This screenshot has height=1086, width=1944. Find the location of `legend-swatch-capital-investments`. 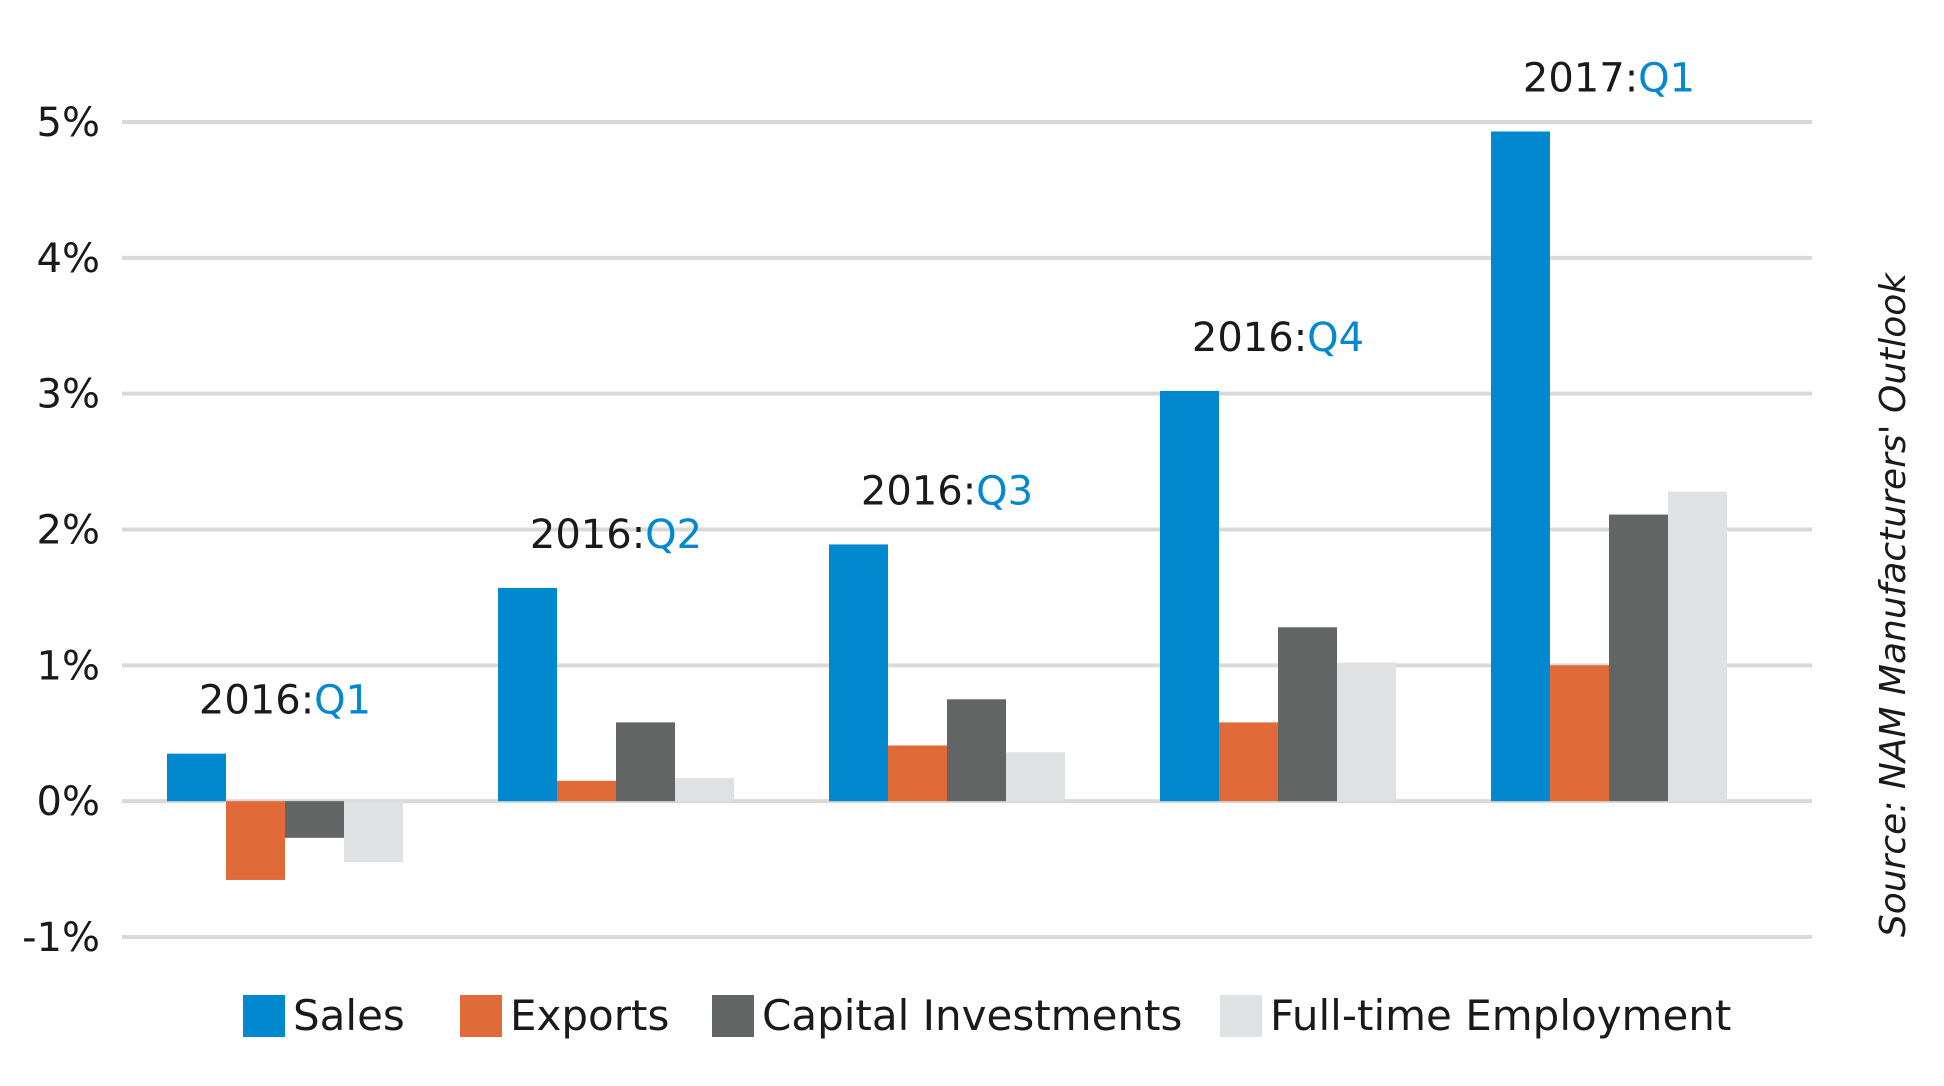

legend-swatch-capital-investments is located at coordinates (733, 1016).